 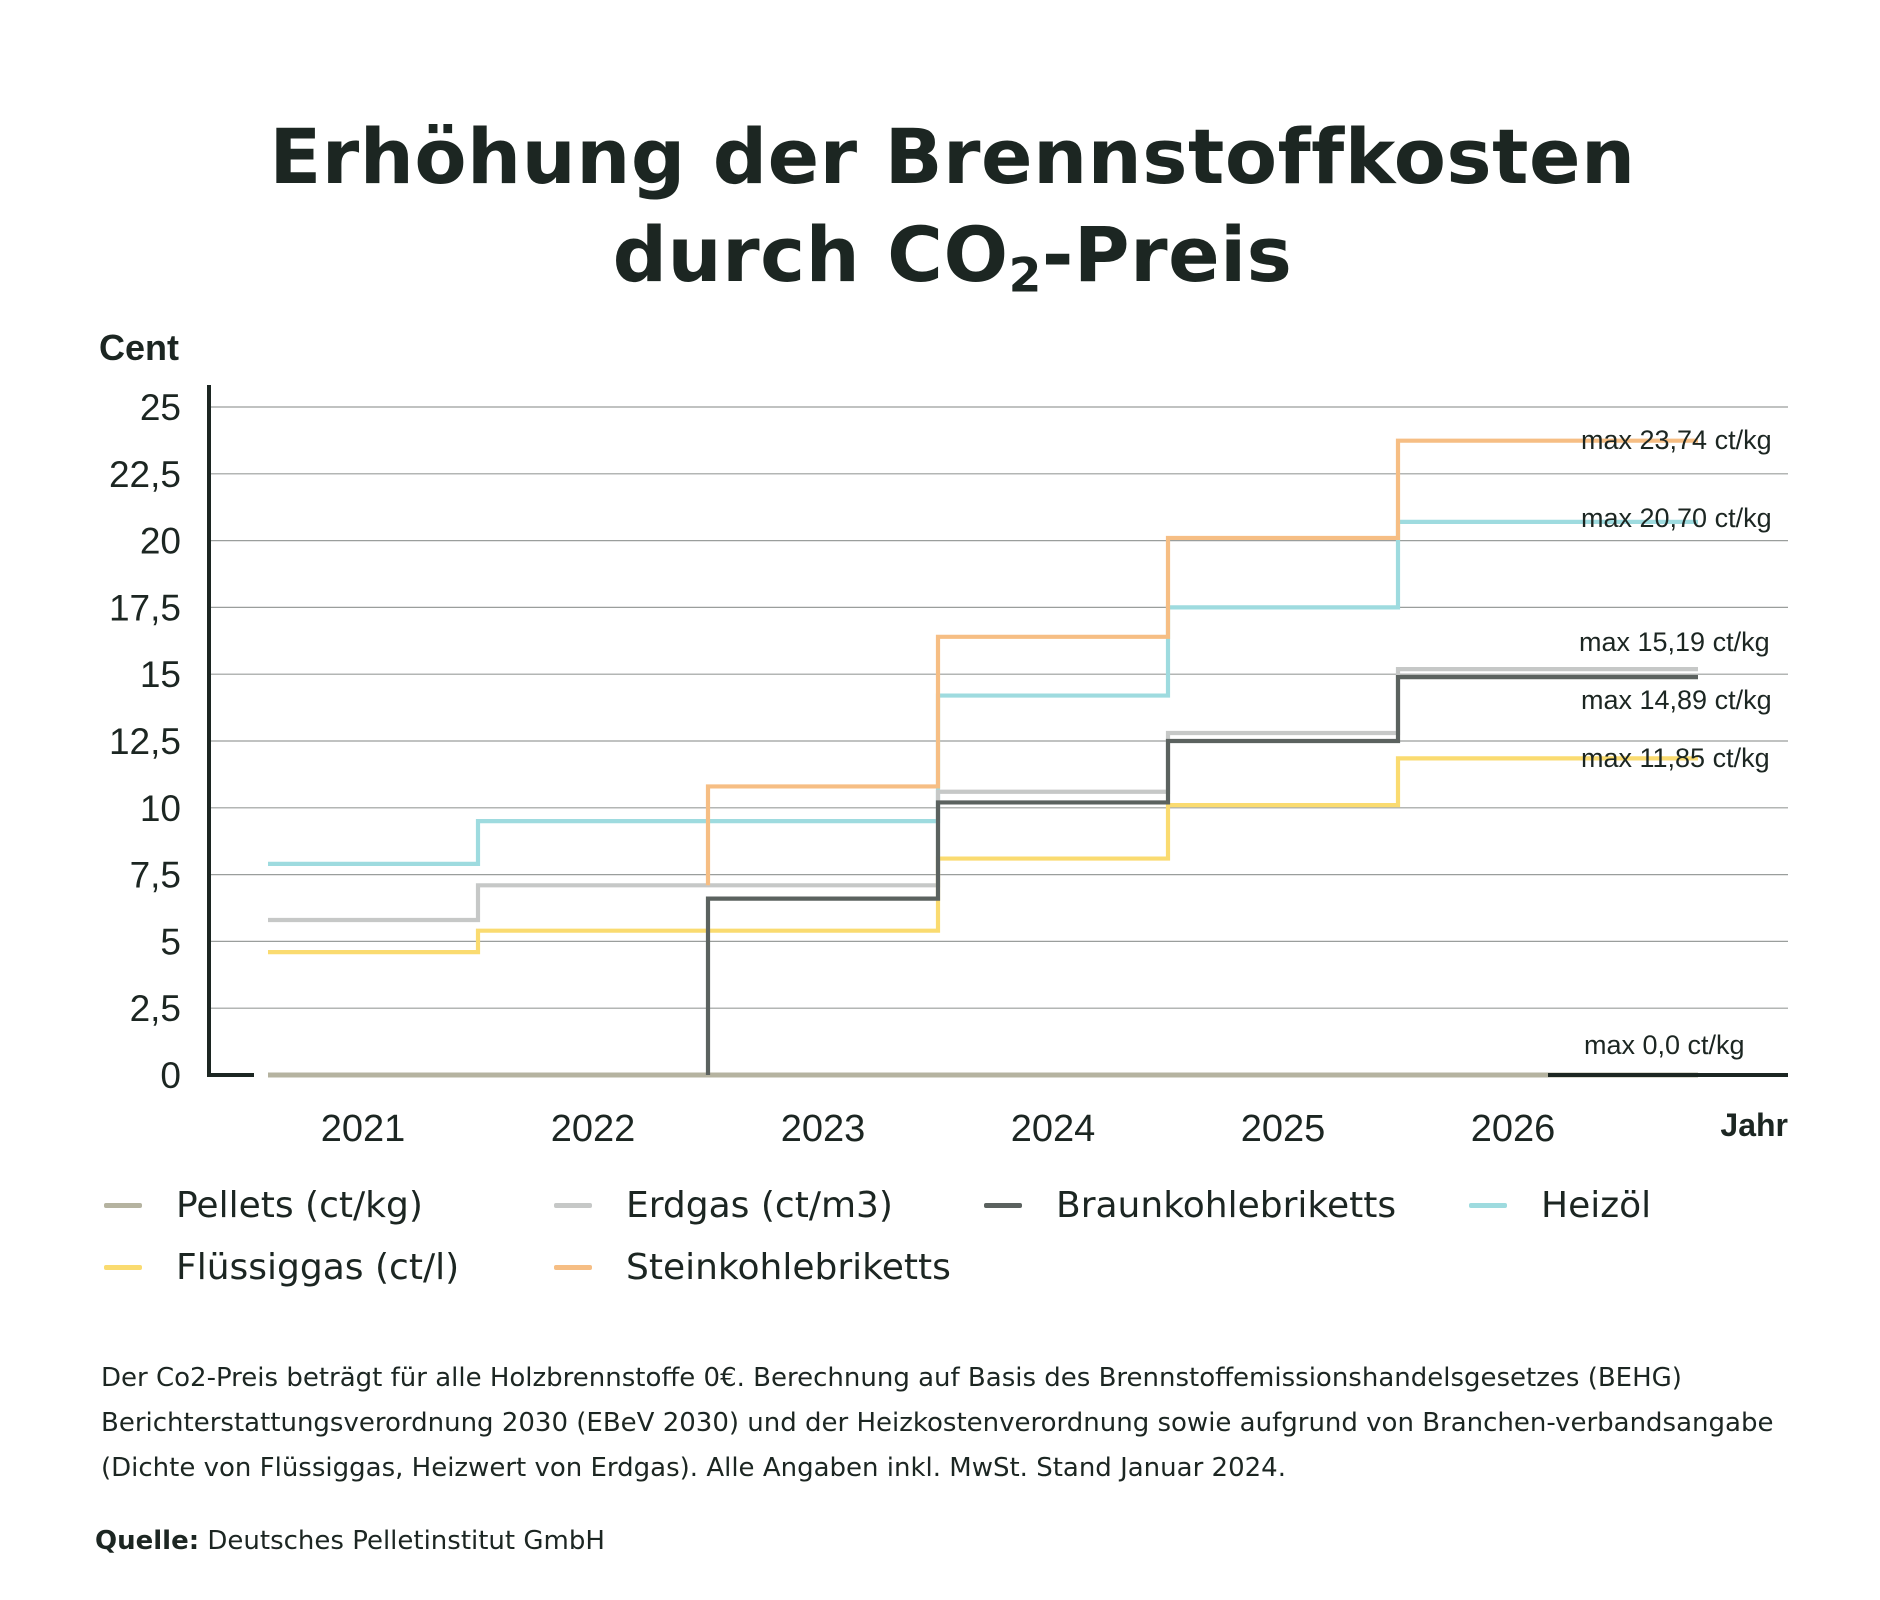 What do you see at coordinates (145, 607) in the screenshot?
I see `y-tick-label: 17,5` at bounding box center [145, 607].